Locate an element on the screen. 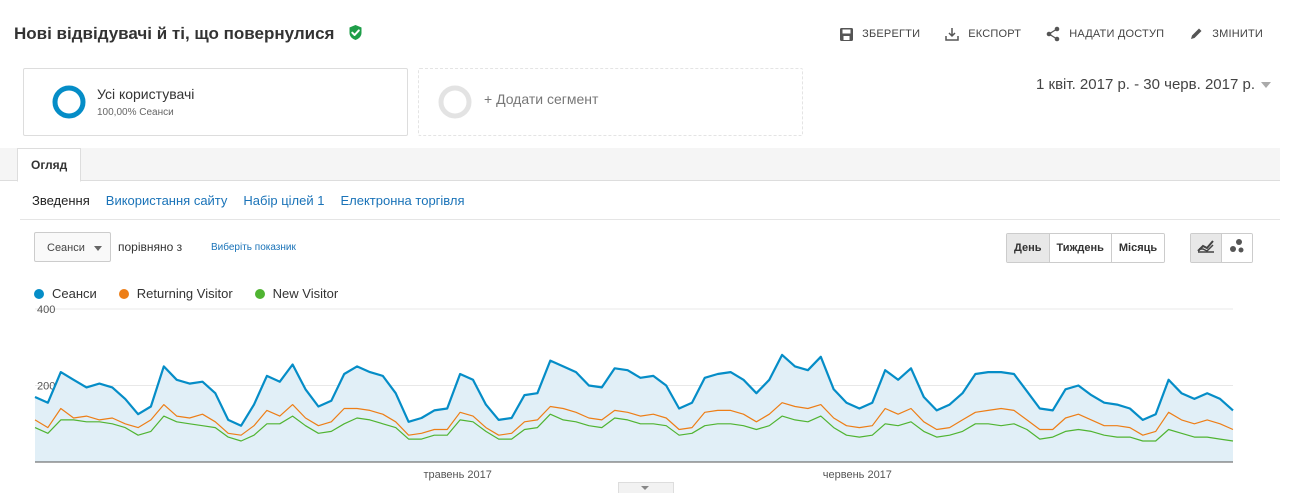 This screenshot has width=1295, height=493. series-line-returning is located at coordinates (634, 419).